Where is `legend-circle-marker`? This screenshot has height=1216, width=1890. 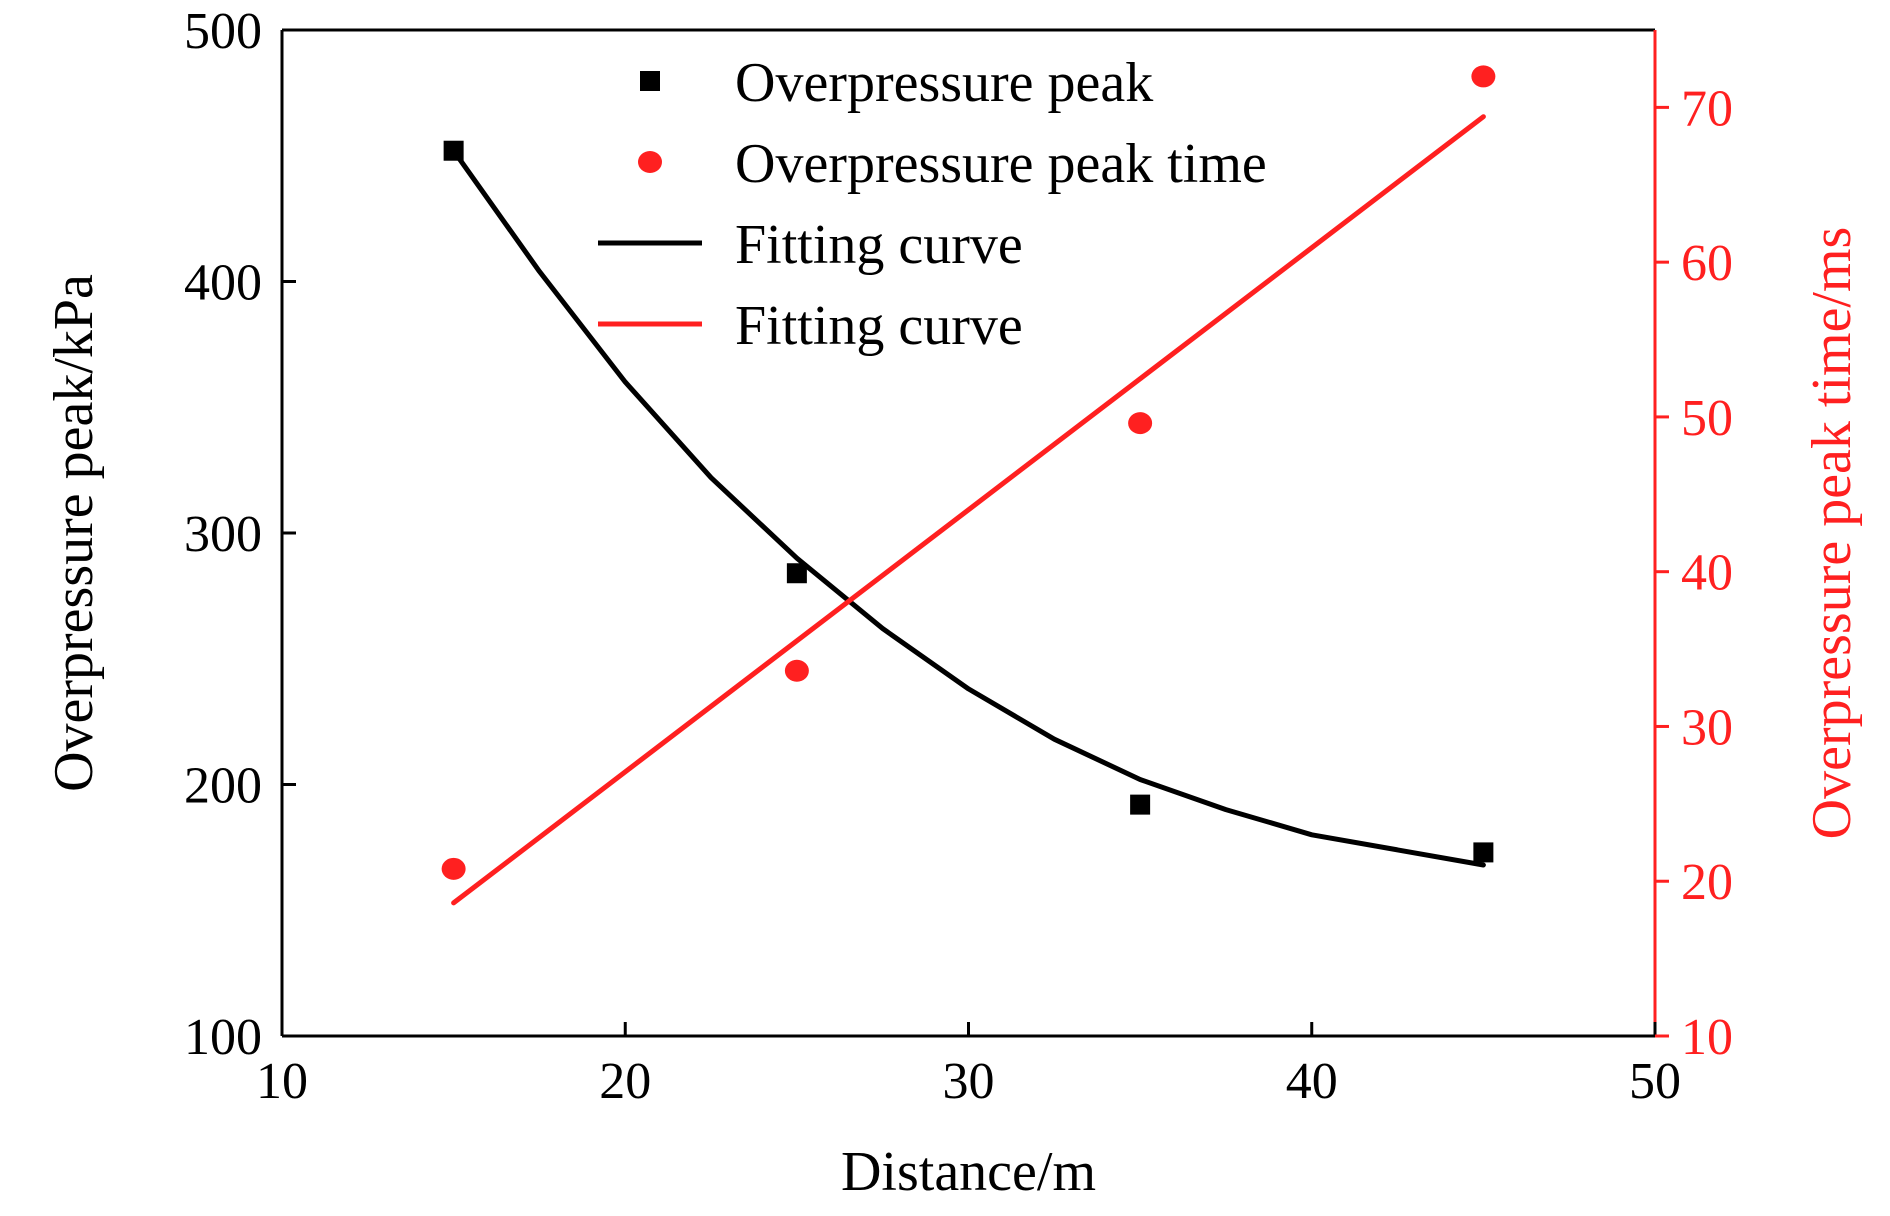 legend-circle-marker is located at coordinates (650, 162).